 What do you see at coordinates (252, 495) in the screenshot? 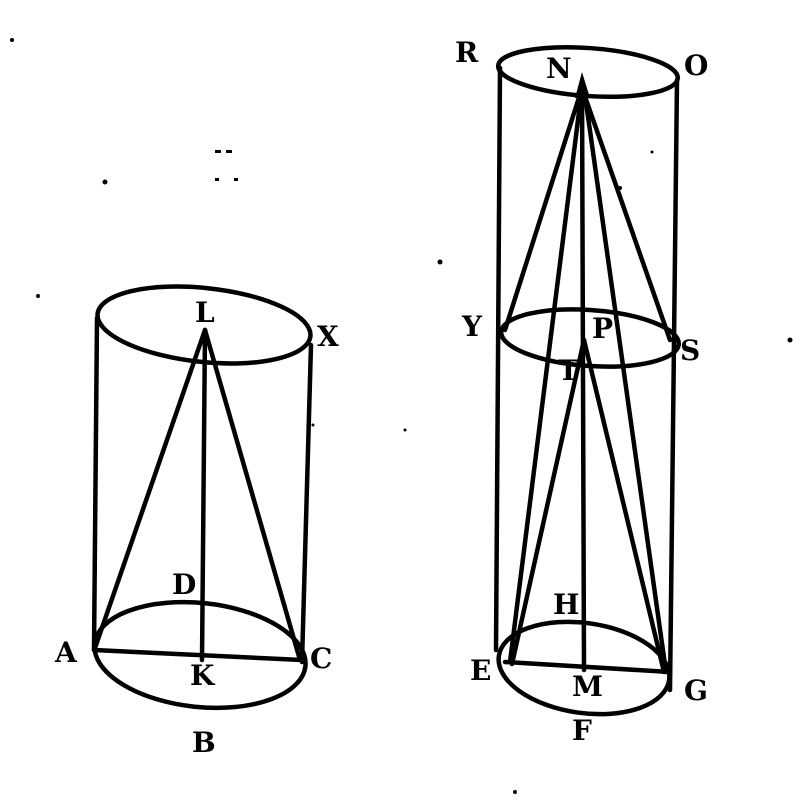
I see `left-cone-side-LC` at bounding box center [252, 495].